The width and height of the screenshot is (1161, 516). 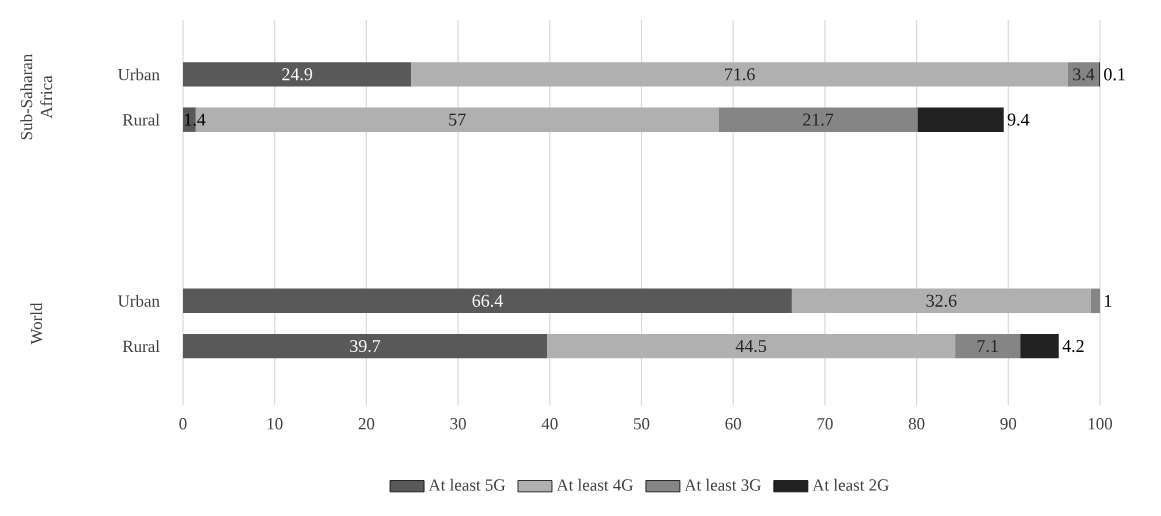 I want to click on data-label: 3.4, so click(x=1084, y=74).